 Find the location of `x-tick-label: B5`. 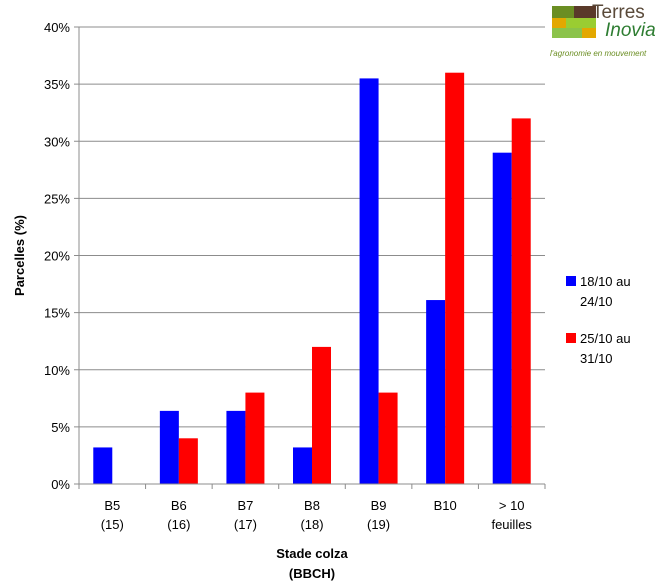

x-tick-label: B5 is located at coordinates (112, 505).